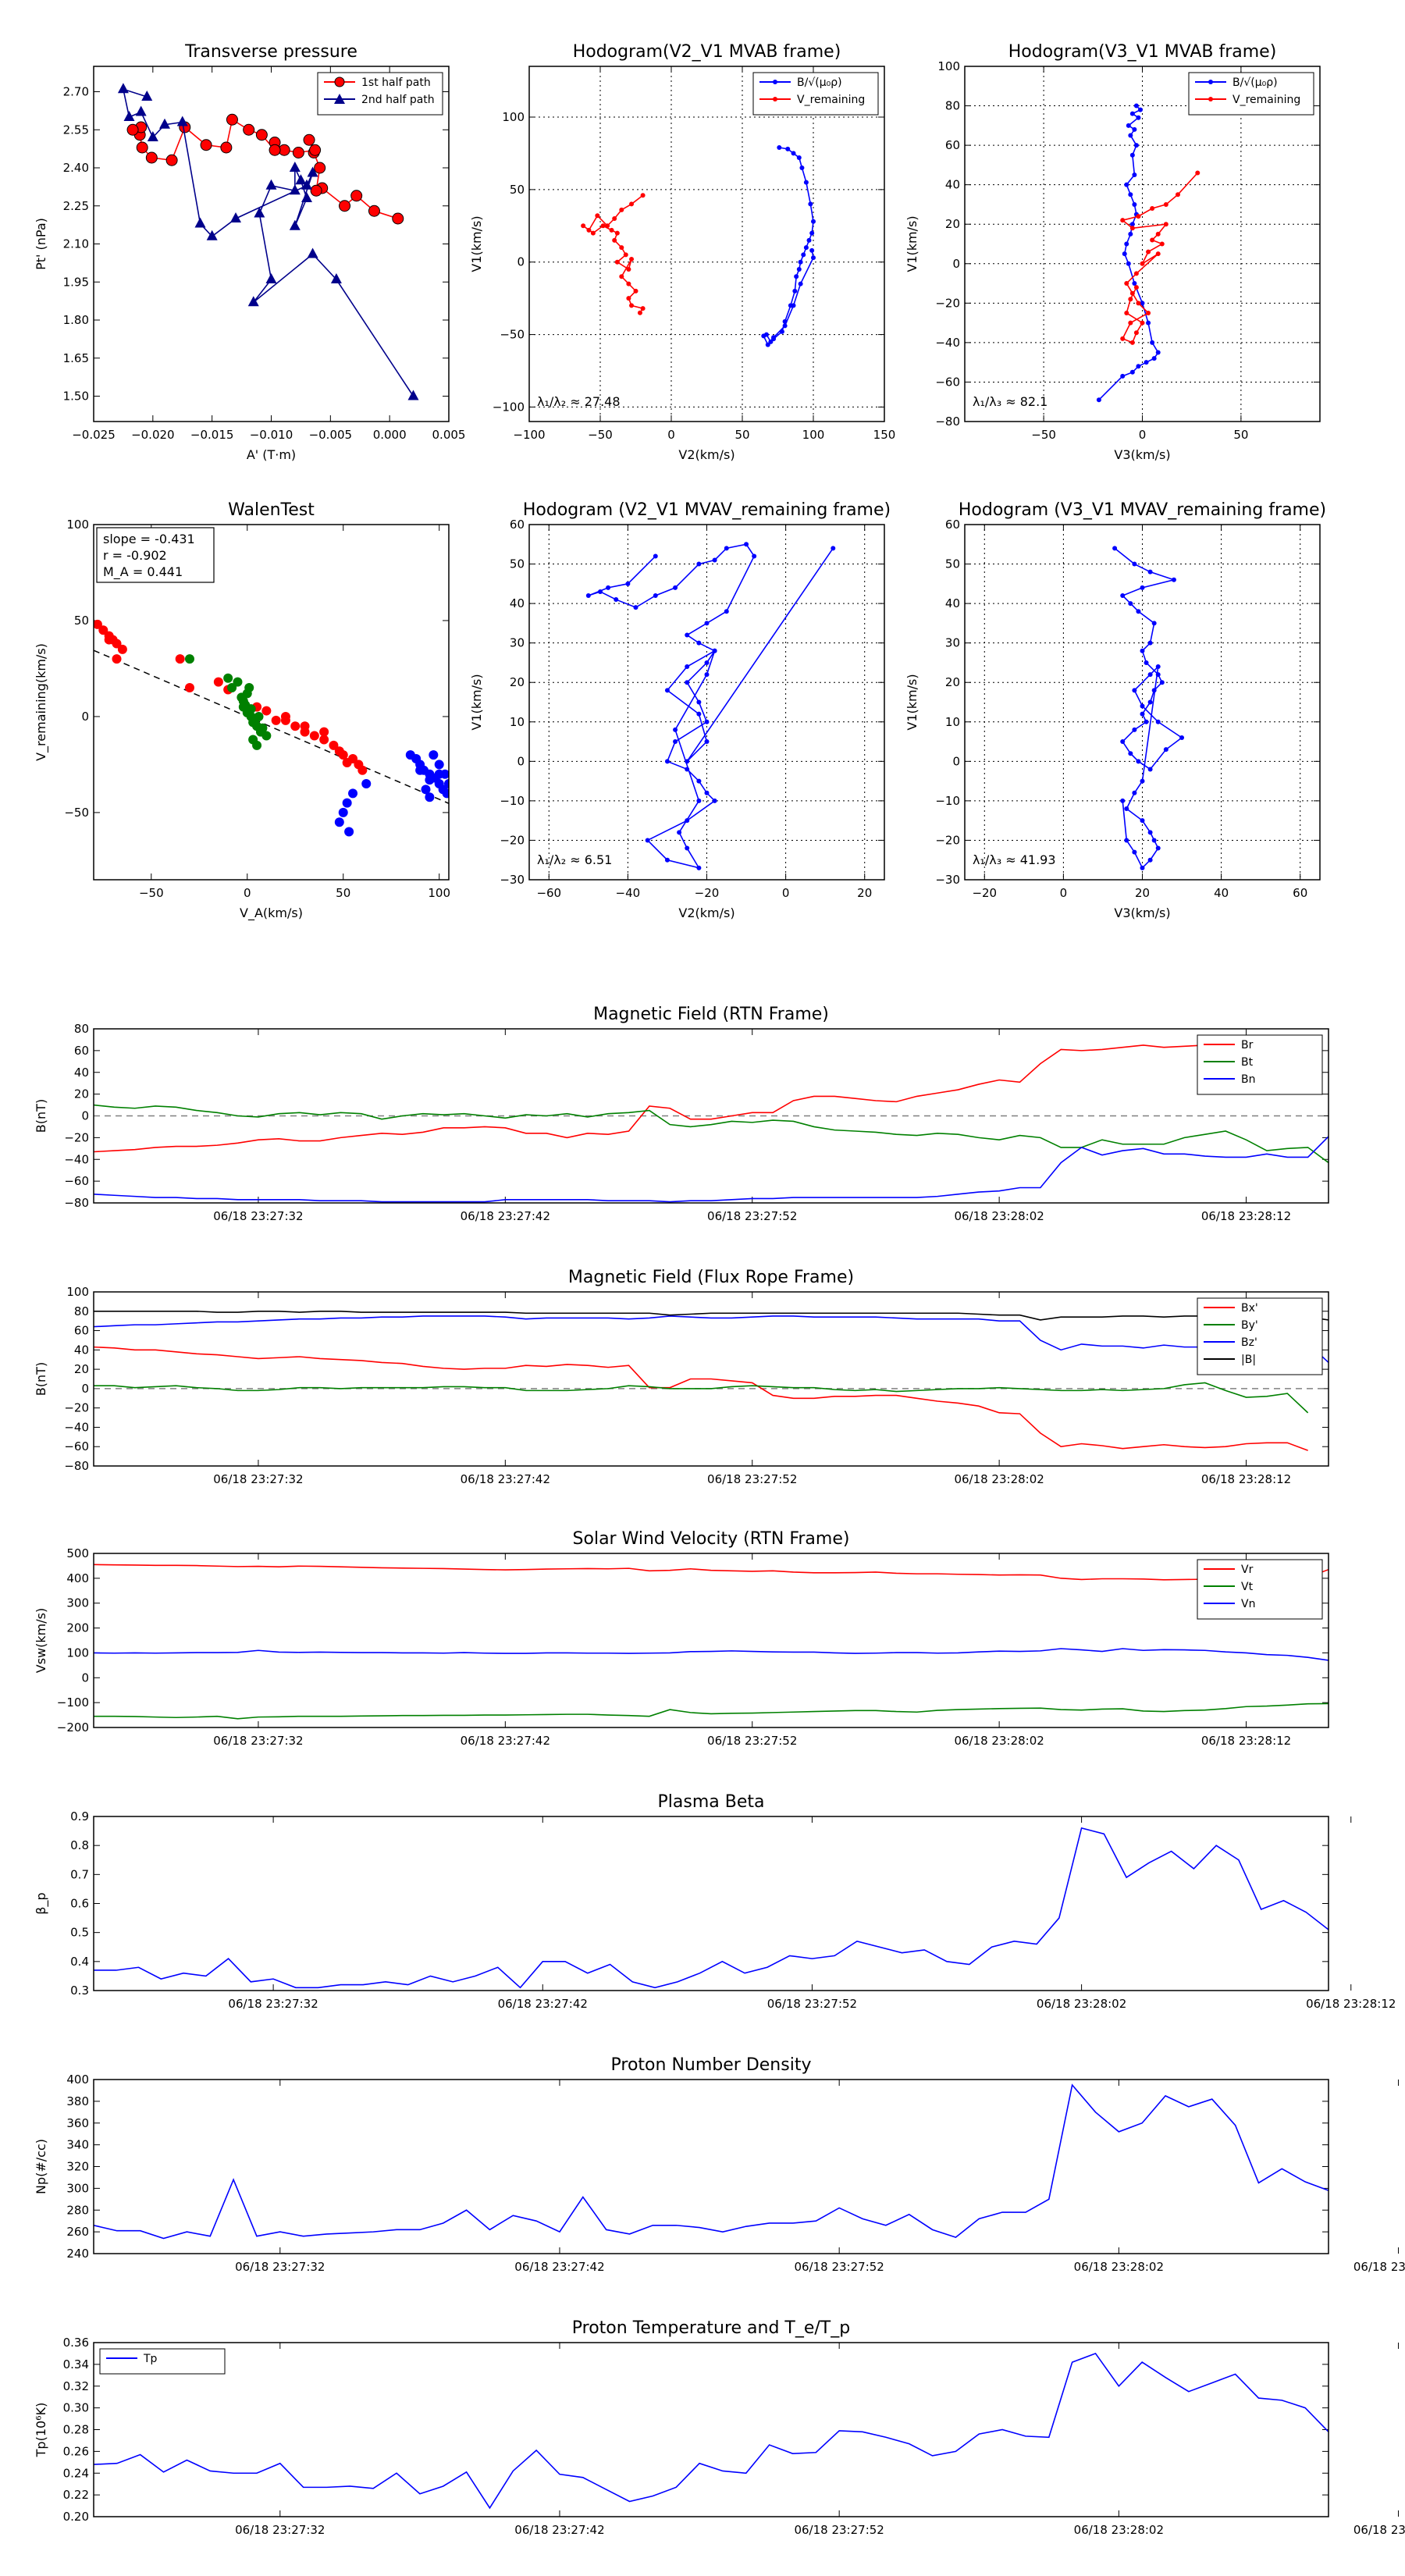 Image resolution: width=1405 pixels, height=2576 pixels. What do you see at coordinates (398, 100) in the screenshot?
I see `legend-label: 2nd half path` at bounding box center [398, 100].